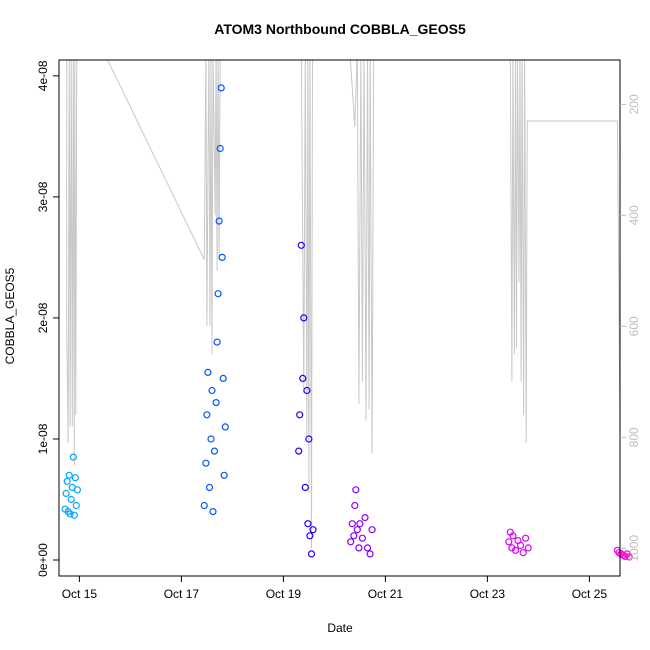 The width and height of the screenshot is (650, 650). I want to click on y-tick-label: 0e+00, so click(43, 560).